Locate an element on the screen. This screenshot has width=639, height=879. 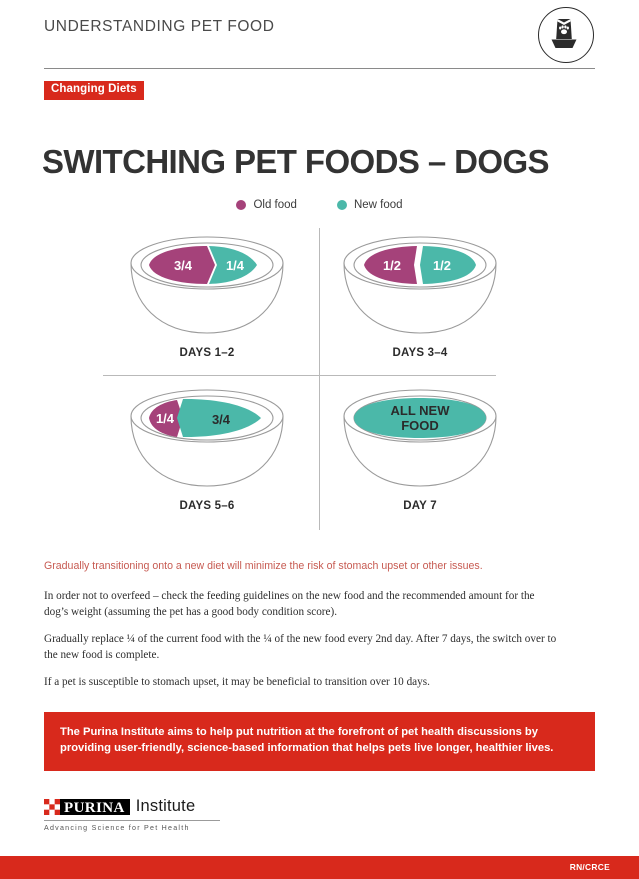
bowl-illustration-3: 1/4 3/4 is located at coordinates (207, 438).